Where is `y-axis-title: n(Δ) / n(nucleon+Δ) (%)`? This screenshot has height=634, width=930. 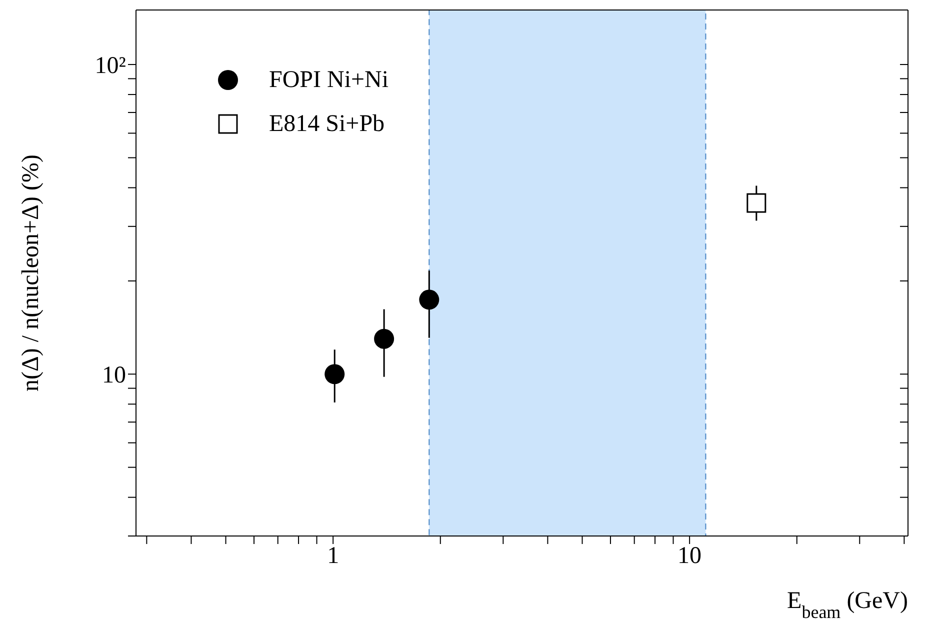
y-axis-title: n(Δ) / n(nucleon+Δ) (%) is located at coordinates (31, 273).